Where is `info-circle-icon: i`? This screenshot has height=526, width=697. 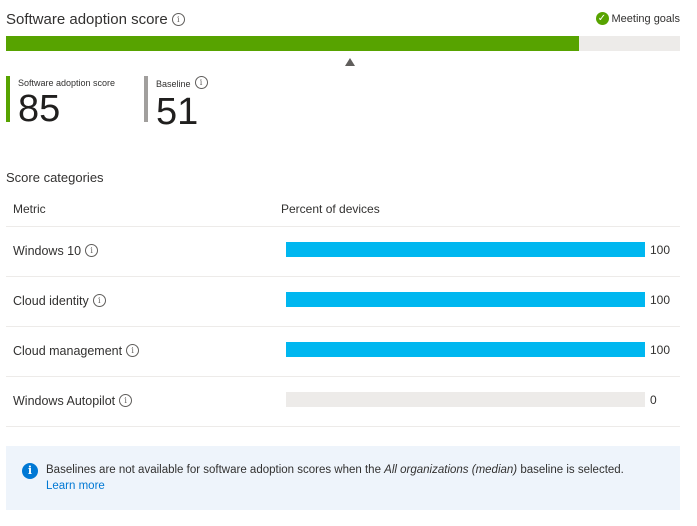
info-circle-icon: i is located at coordinates (30, 471).